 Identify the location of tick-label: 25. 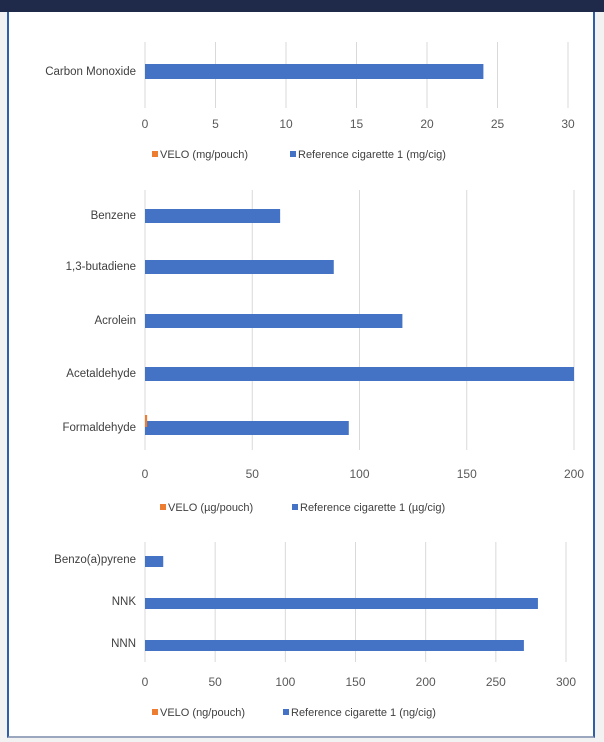
(498, 124).